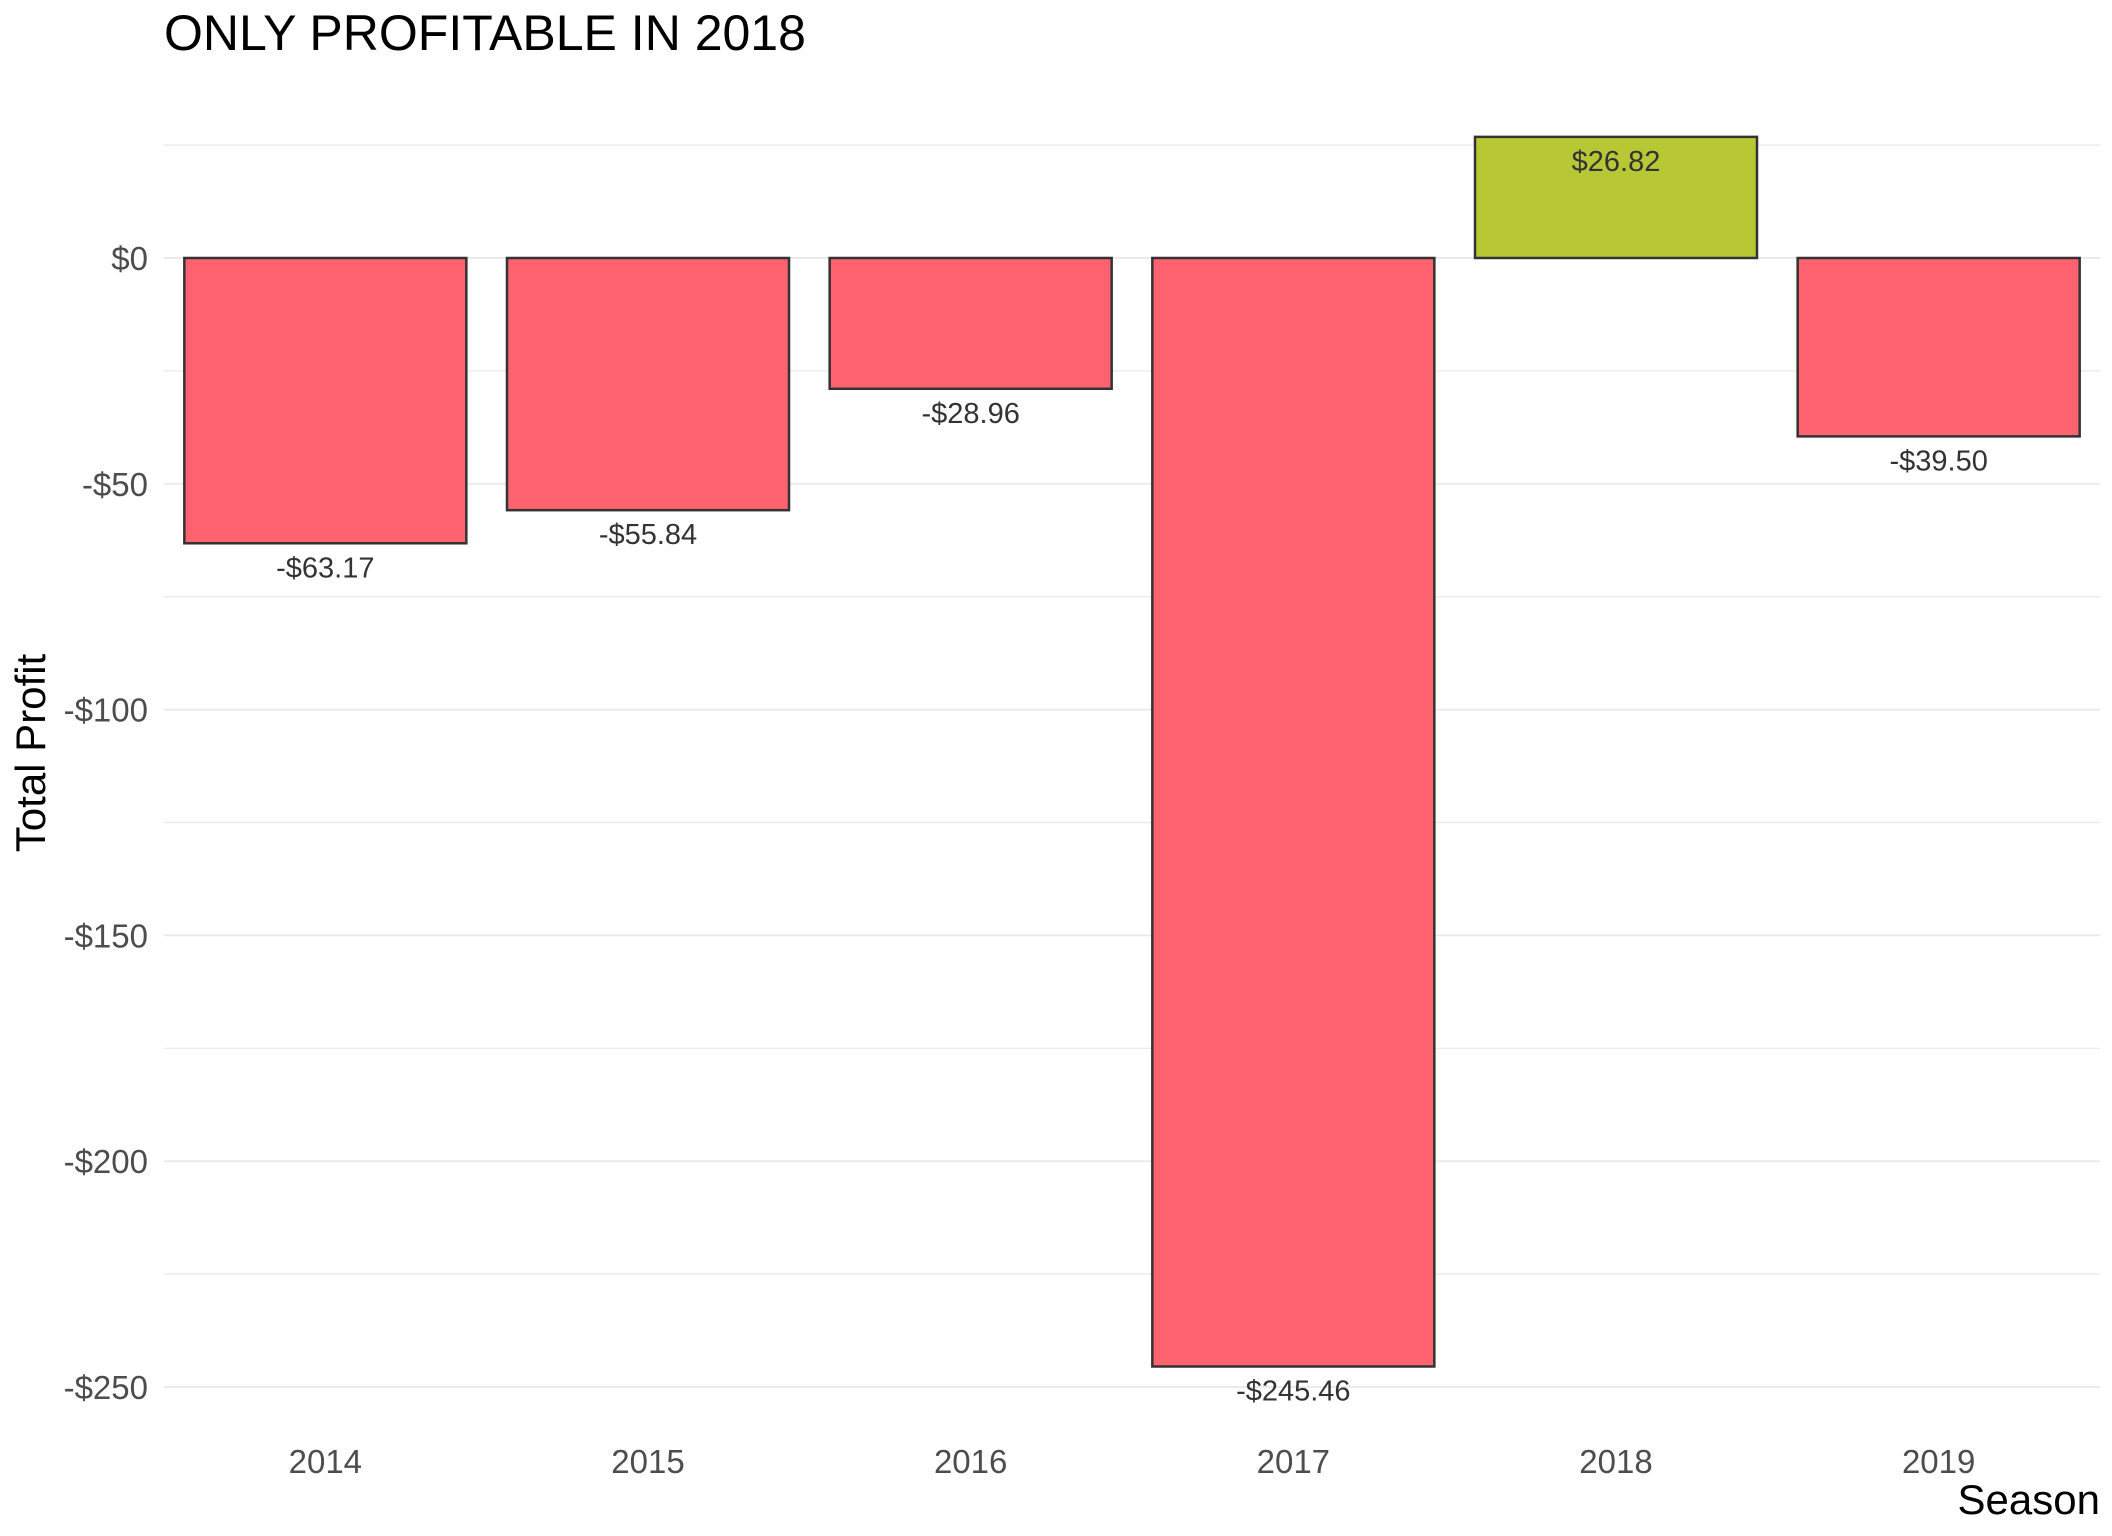 Image resolution: width=2112 pixels, height=1536 pixels. Describe the element at coordinates (1938, 1461) in the screenshot. I see `x-tick-label: 2019` at that location.